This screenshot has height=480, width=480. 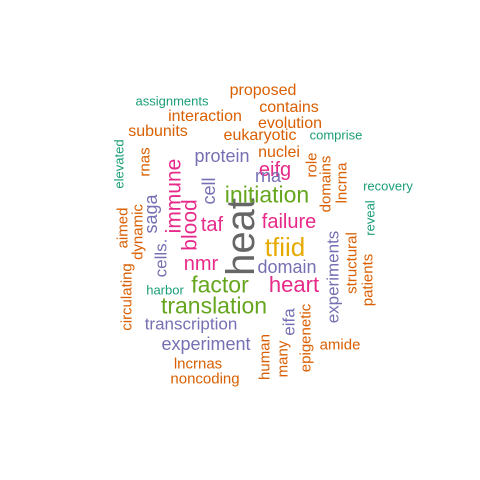 I want to click on word-patients: patients, so click(x=368, y=280).